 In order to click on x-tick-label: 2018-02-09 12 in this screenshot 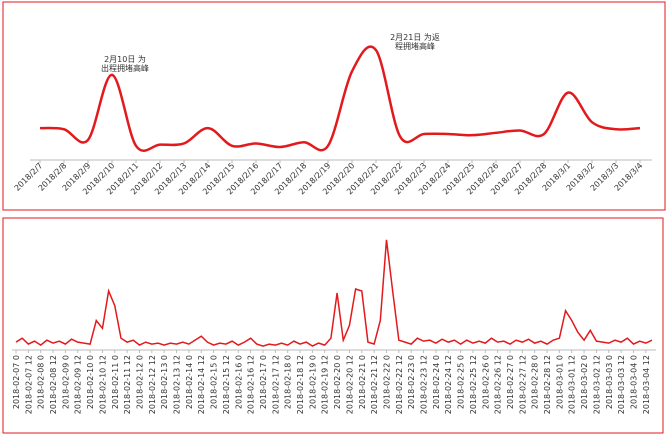, I will do `click(78, 384)`.